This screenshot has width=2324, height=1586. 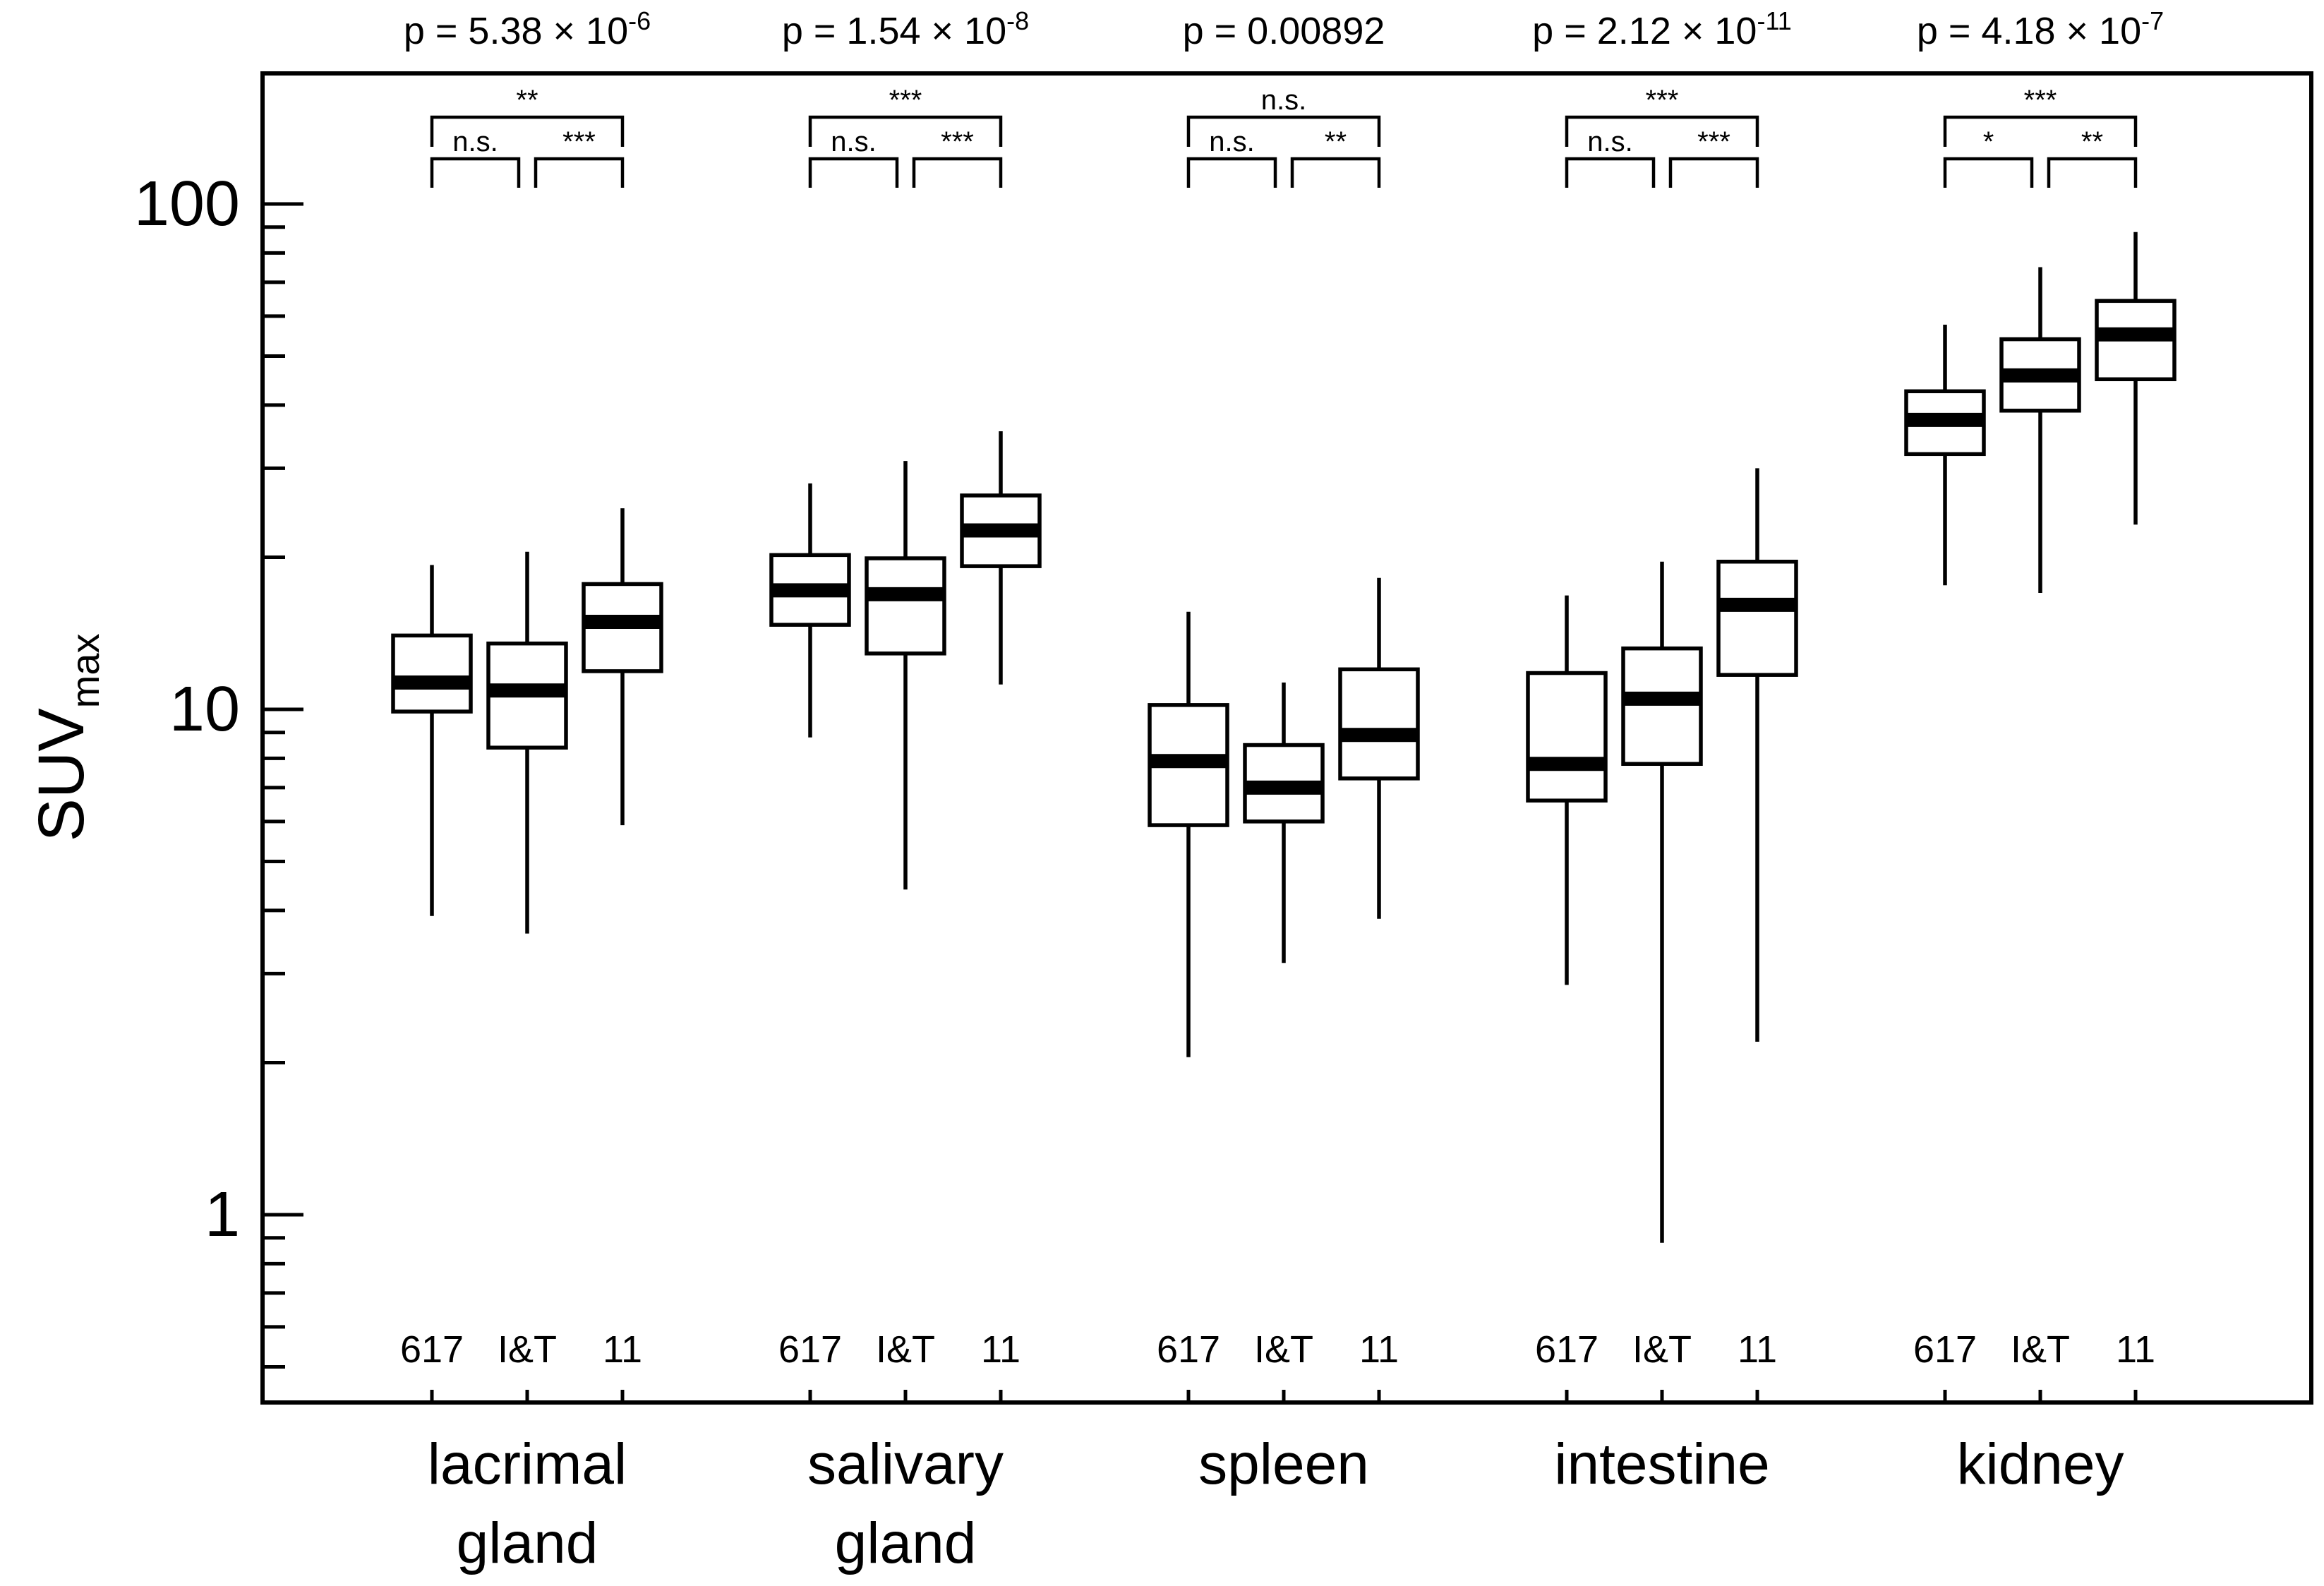 I want to click on y-axis-label-main: SUV, so click(x=61, y=775).